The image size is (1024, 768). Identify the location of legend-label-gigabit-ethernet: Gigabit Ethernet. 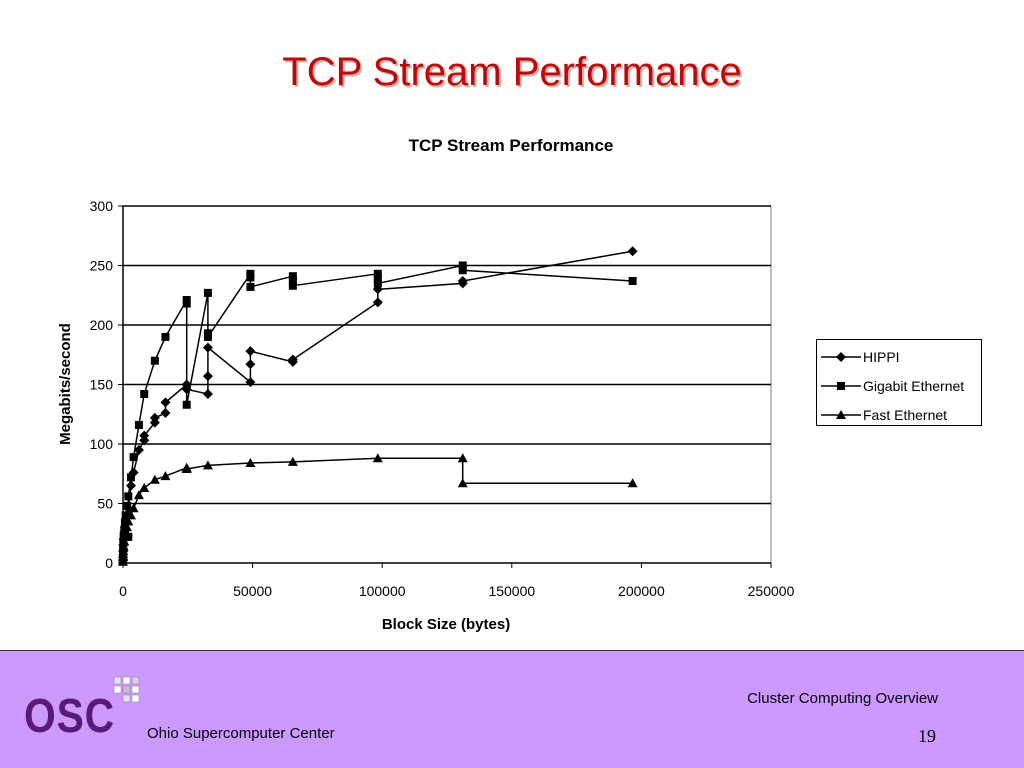
(914, 386).